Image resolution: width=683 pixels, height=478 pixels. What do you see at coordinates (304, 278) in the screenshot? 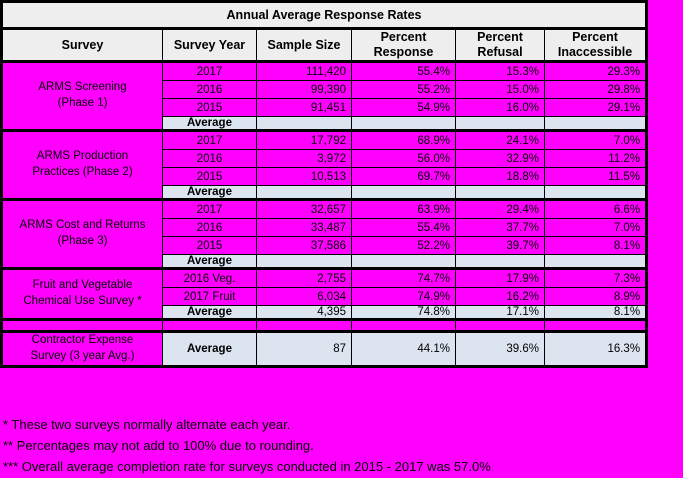
I see `sample-size-cell: 2,755` at bounding box center [304, 278].